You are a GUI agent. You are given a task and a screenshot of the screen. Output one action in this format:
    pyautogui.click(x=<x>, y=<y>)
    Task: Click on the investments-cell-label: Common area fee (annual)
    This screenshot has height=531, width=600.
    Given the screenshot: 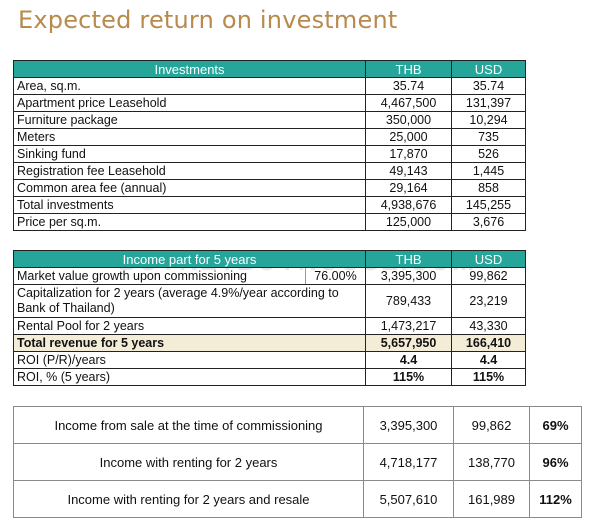 What is the action you would take?
    pyautogui.click(x=189, y=188)
    